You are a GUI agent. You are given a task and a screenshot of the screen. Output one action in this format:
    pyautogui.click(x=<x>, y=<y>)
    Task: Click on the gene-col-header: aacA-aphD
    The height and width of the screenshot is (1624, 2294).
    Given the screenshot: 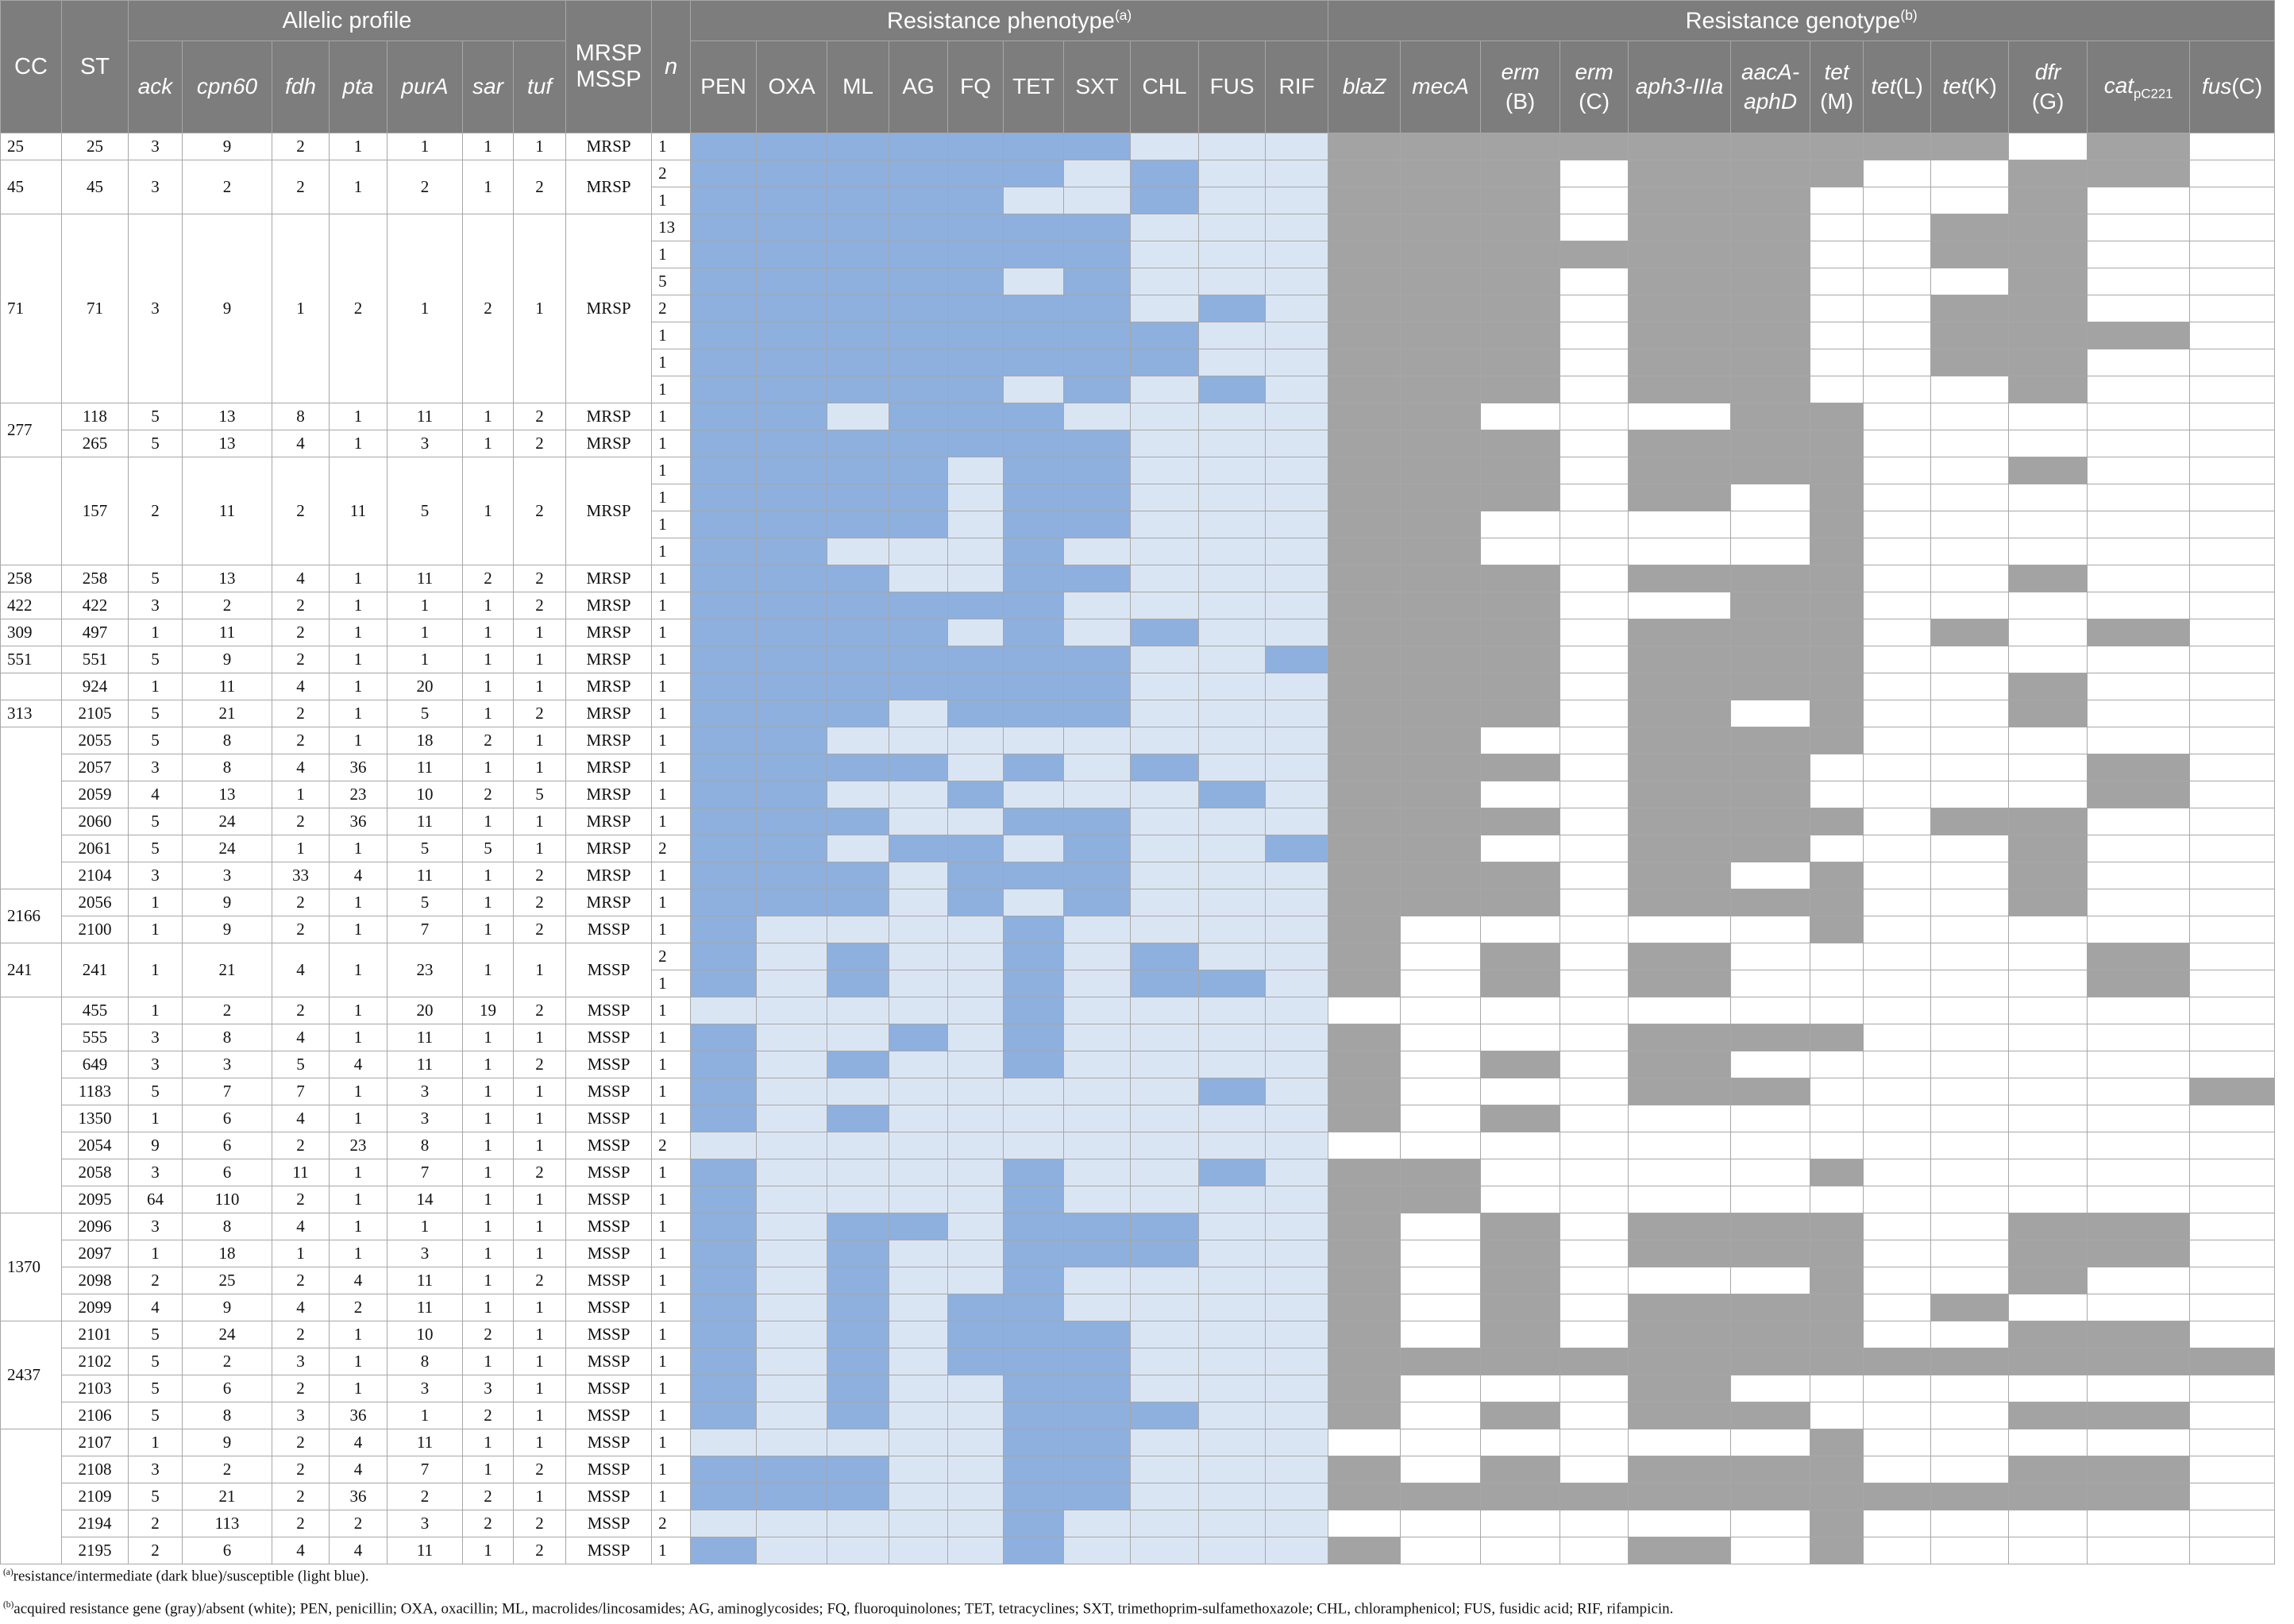 What is the action you would take?
    pyautogui.click(x=1771, y=87)
    